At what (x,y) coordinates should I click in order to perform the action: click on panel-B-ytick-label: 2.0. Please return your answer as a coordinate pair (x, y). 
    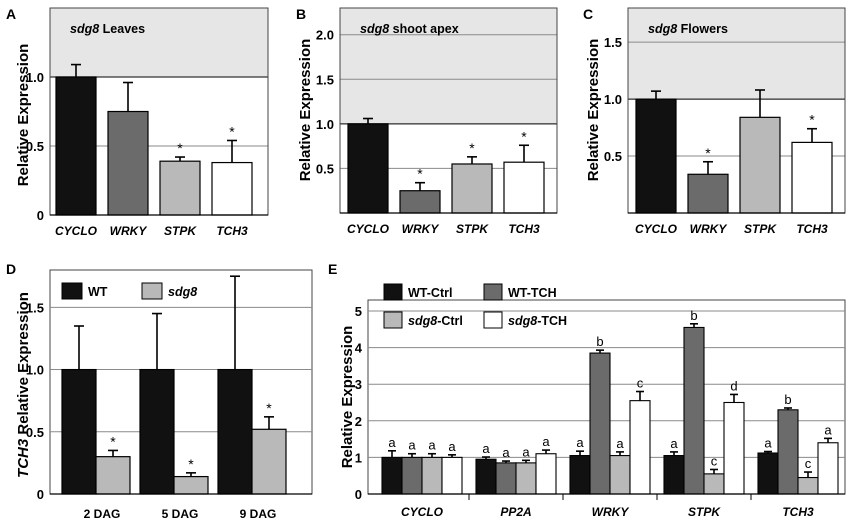
    Looking at the image, I should click on (325, 35).